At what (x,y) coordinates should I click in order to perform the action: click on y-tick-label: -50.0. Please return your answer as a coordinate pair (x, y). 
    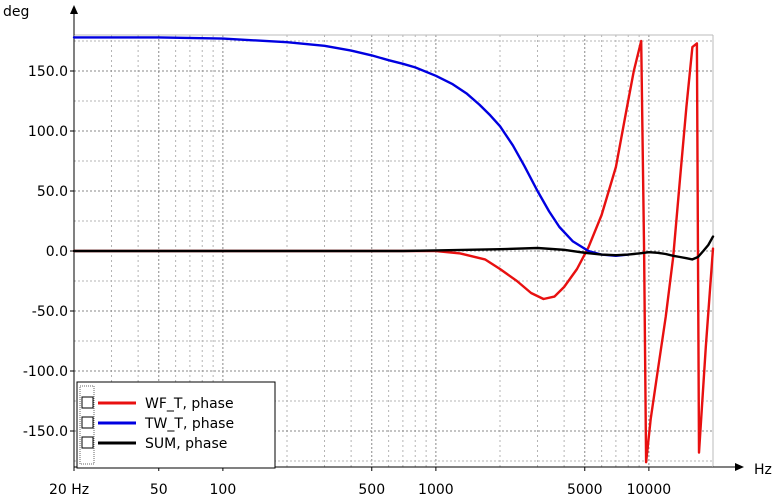
    Looking at the image, I should click on (50, 312).